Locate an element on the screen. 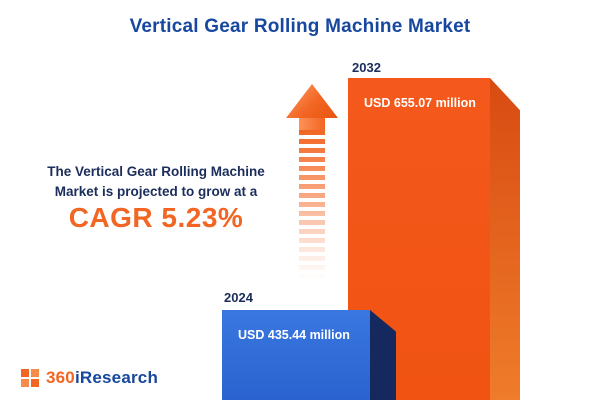 The image size is (600, 400). arrow-stripes is located at coordinates (312, 205).